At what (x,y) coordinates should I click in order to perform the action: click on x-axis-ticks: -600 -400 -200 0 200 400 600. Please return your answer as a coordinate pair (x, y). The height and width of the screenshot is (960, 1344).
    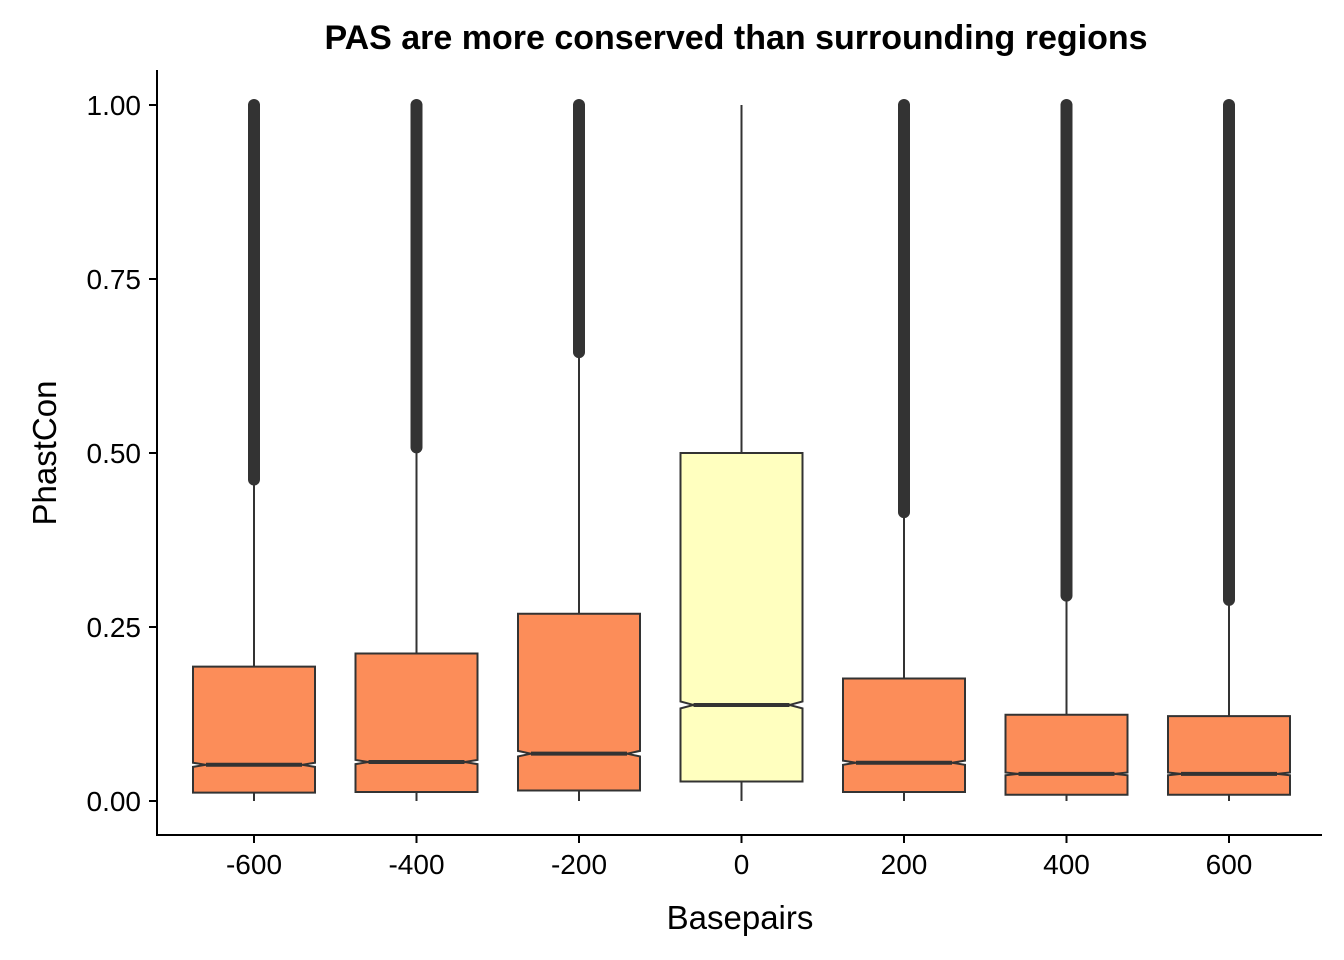
    Looking at the image, I should click on (739, 857).